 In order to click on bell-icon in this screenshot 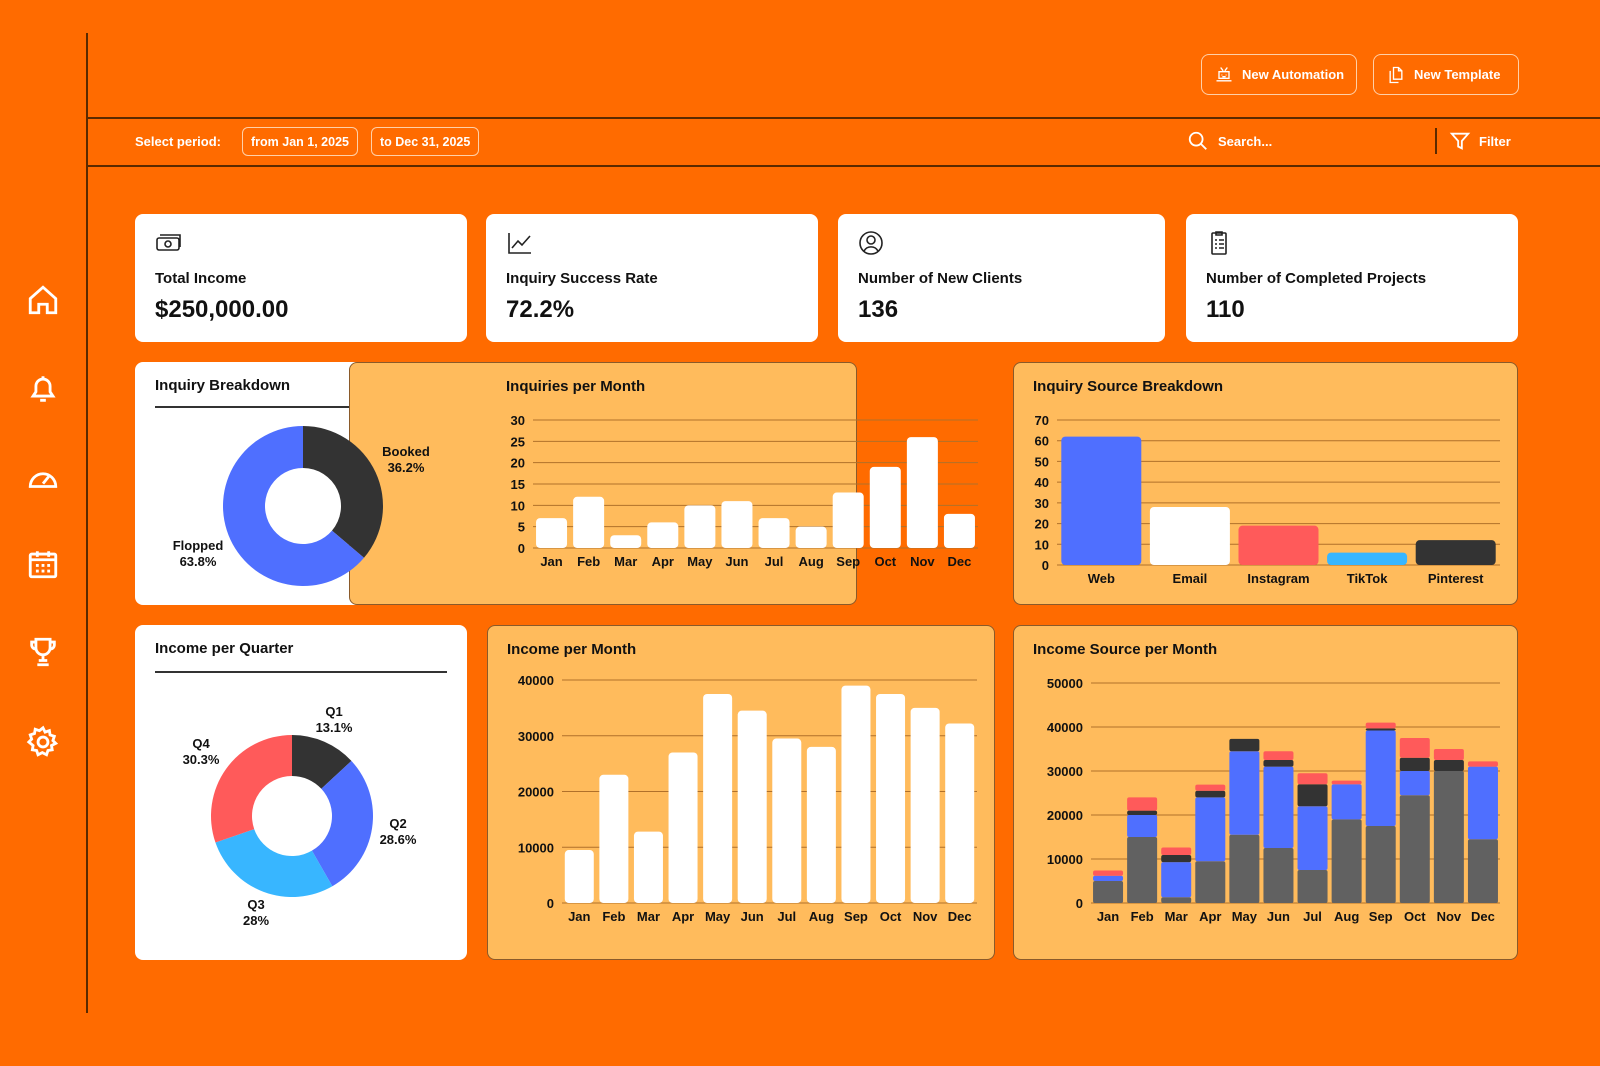, I will do `click(43, 389)`.